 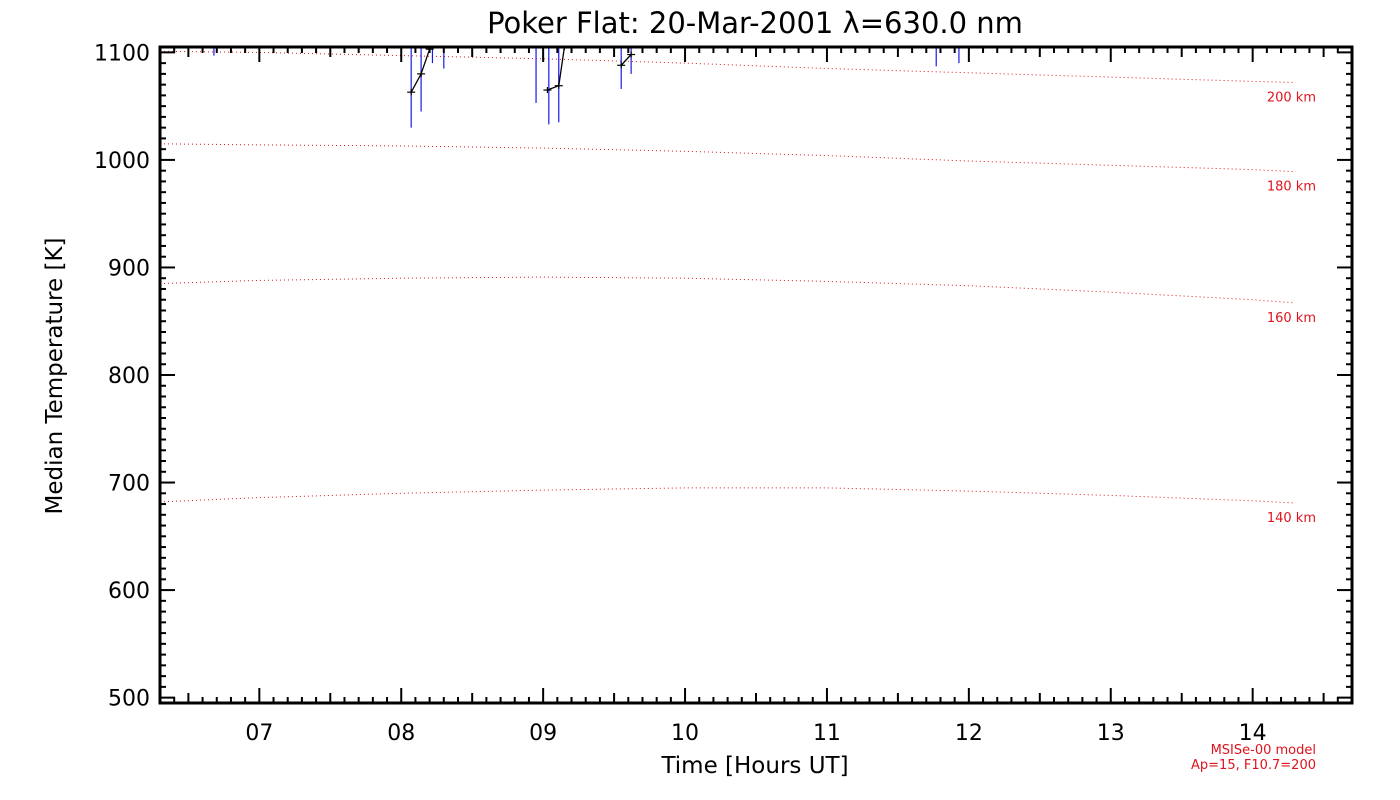 What do you see at coordinates (259, 733) in the screenshot?
I see `x-tick-label: 07` at bounding box center [259, 733].